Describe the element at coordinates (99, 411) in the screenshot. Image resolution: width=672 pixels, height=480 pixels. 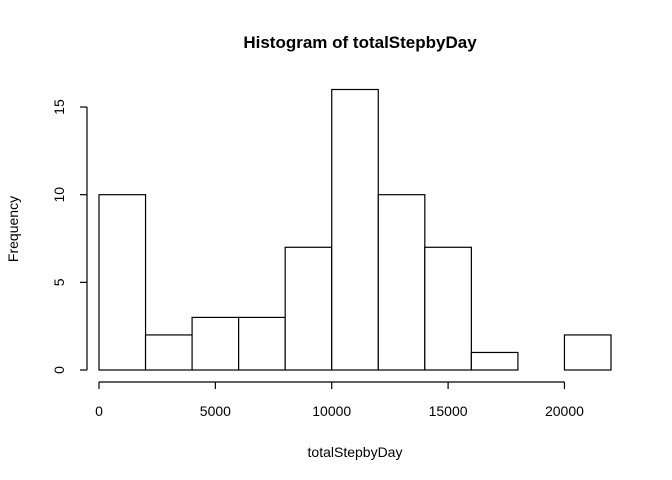
I see `x-tick-label: 0` at that location.